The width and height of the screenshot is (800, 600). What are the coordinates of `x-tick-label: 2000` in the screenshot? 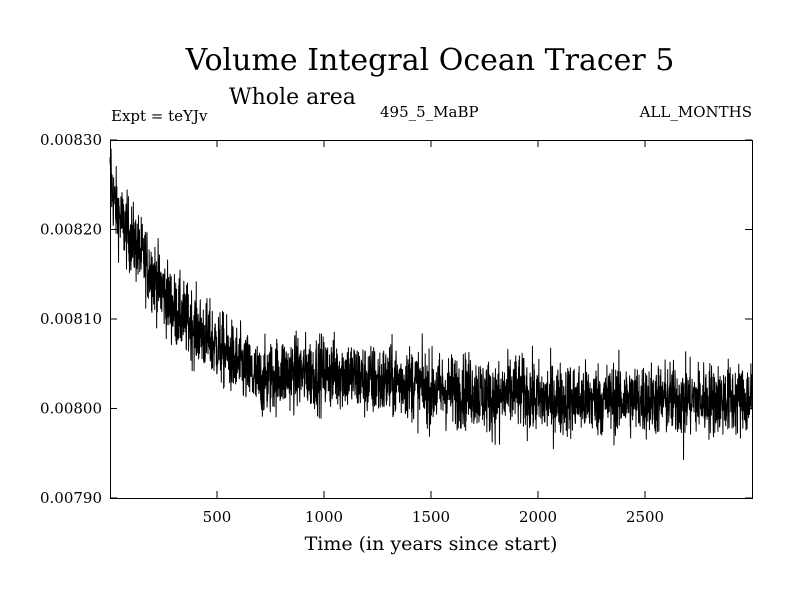 It's located at (538, 517).